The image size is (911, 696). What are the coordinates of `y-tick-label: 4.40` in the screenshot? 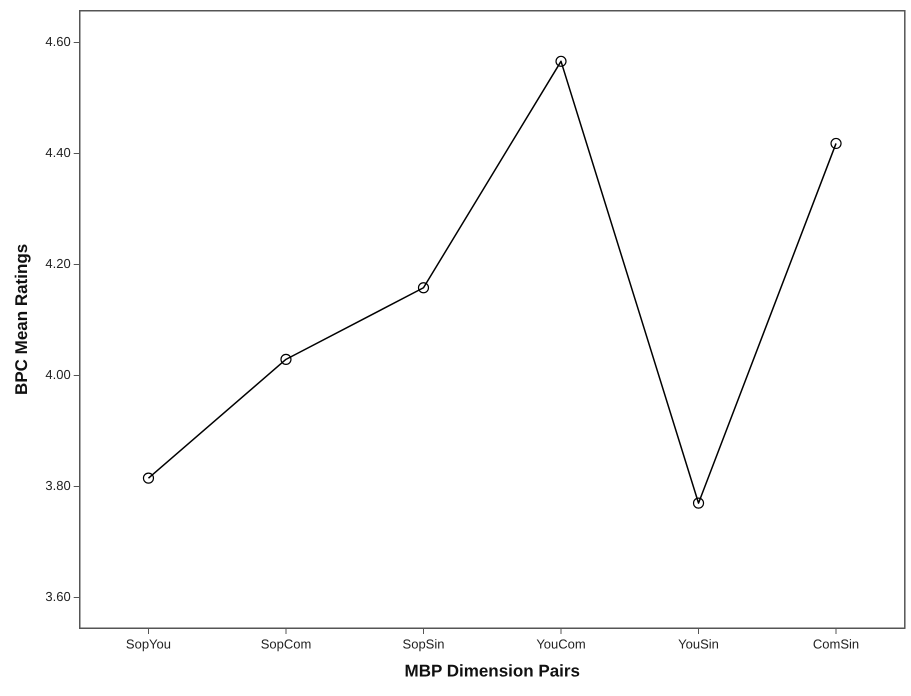 It's located at (58, 152).